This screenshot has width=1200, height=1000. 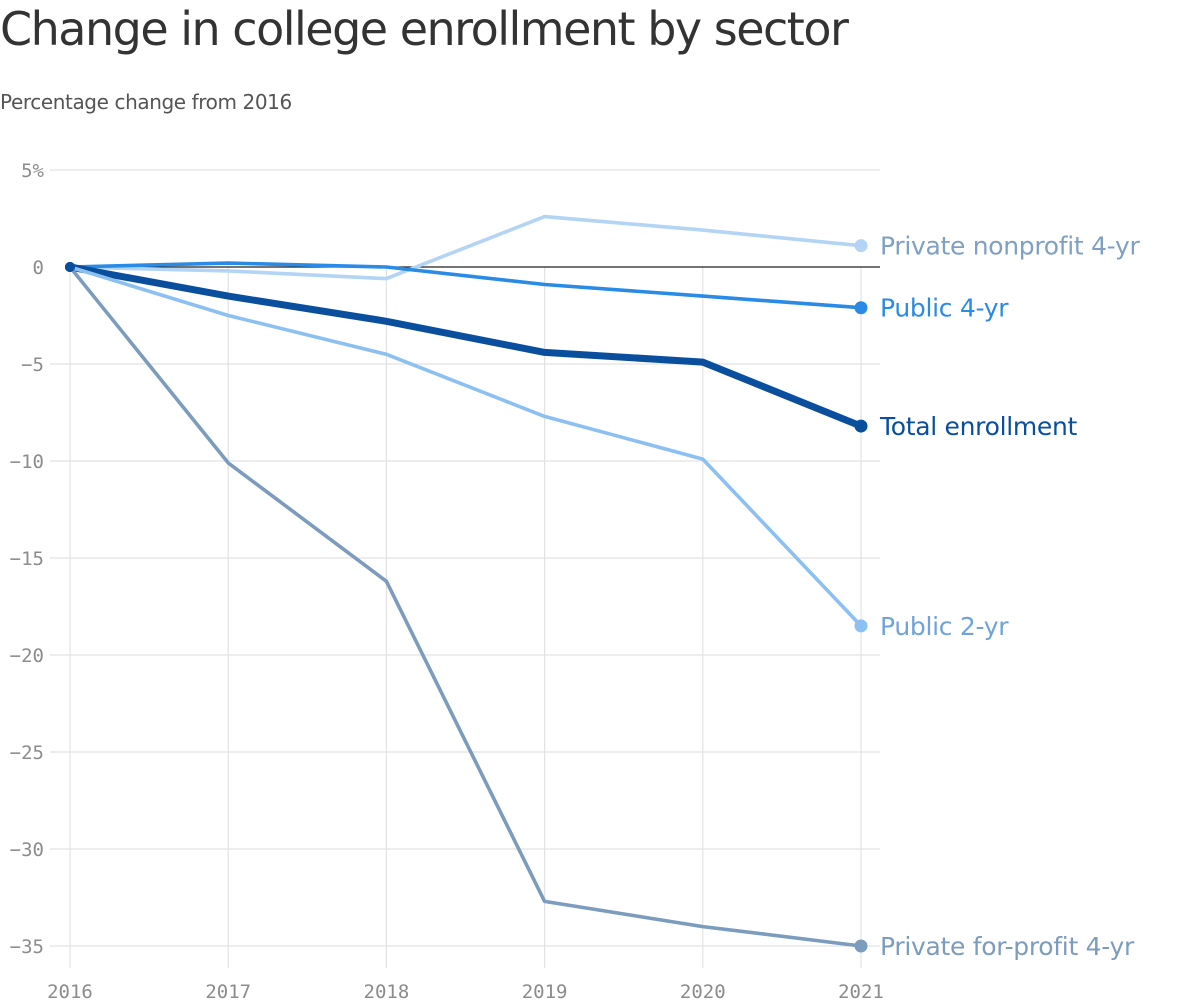 What do you see at coordinates (146, 102) in the screenshot?
I see `chart-subtitle: Percentage change from 2016` at bounding box center [146, 102].